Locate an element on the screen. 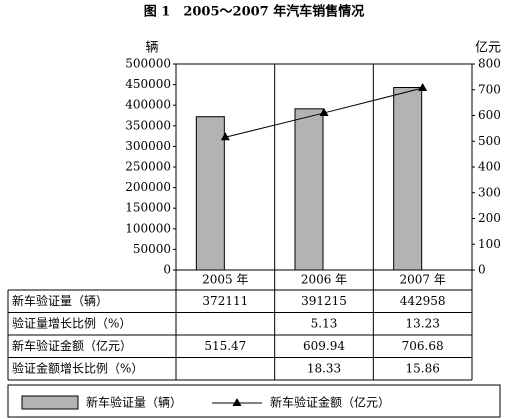 Image resolution: width=508 pixels, height=419 pixels. y-tick-label: 200000 is located at coordinates (148, 187).